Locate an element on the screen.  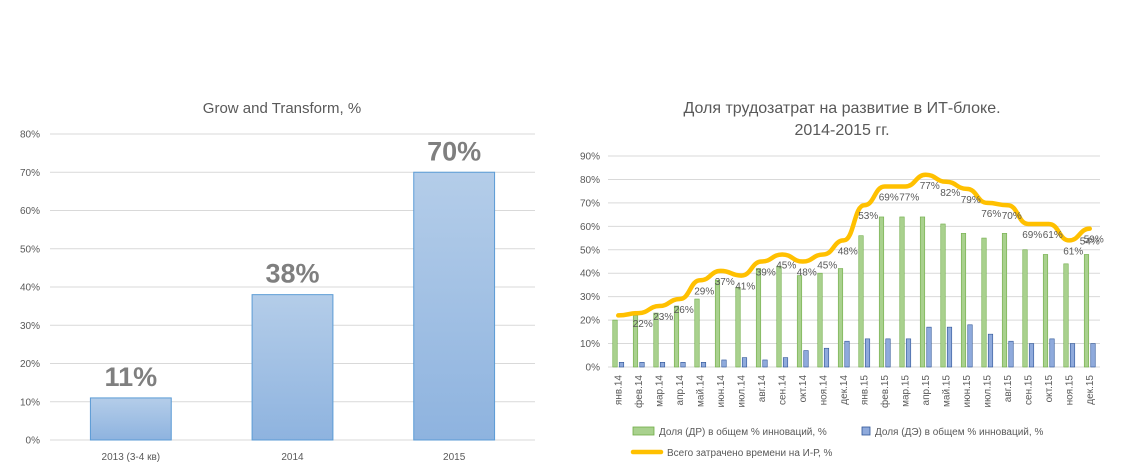
x-tick-label: апр.15 is located at coordinates (926, 390).